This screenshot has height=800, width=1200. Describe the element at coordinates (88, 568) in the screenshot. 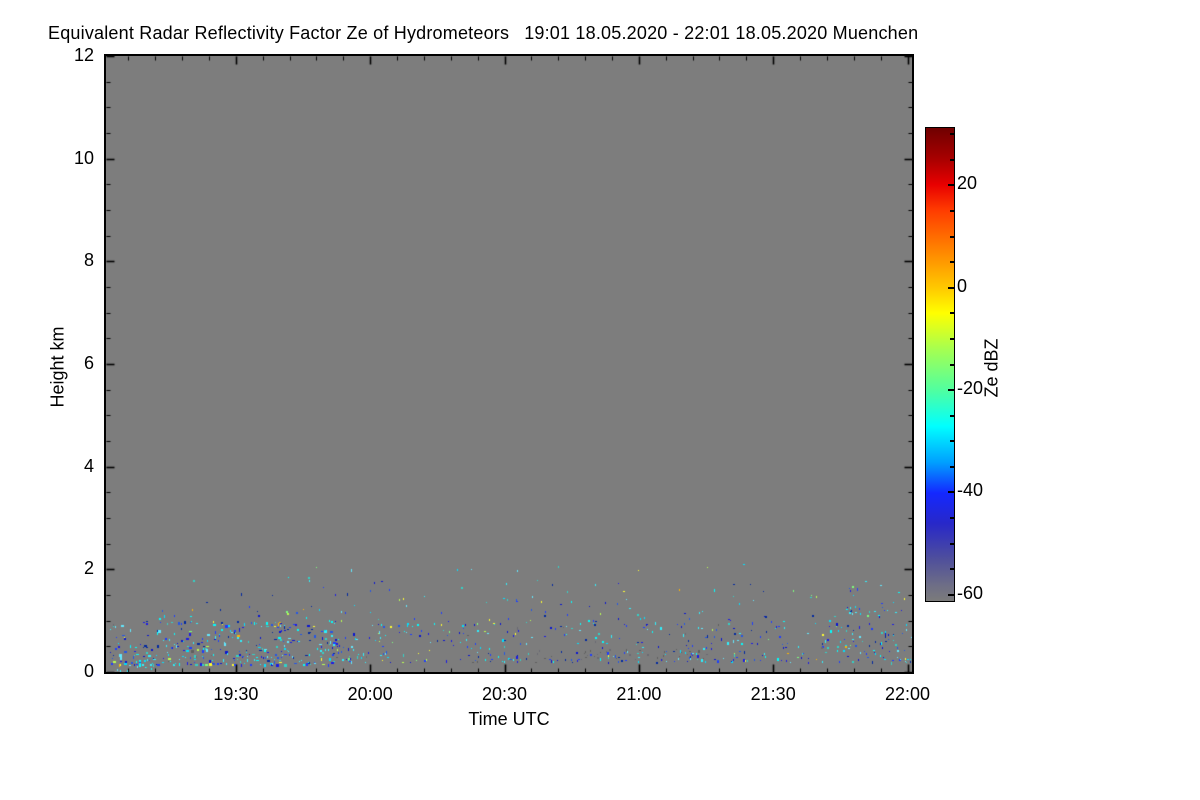

I see `y-tick-label: 2` at that location.